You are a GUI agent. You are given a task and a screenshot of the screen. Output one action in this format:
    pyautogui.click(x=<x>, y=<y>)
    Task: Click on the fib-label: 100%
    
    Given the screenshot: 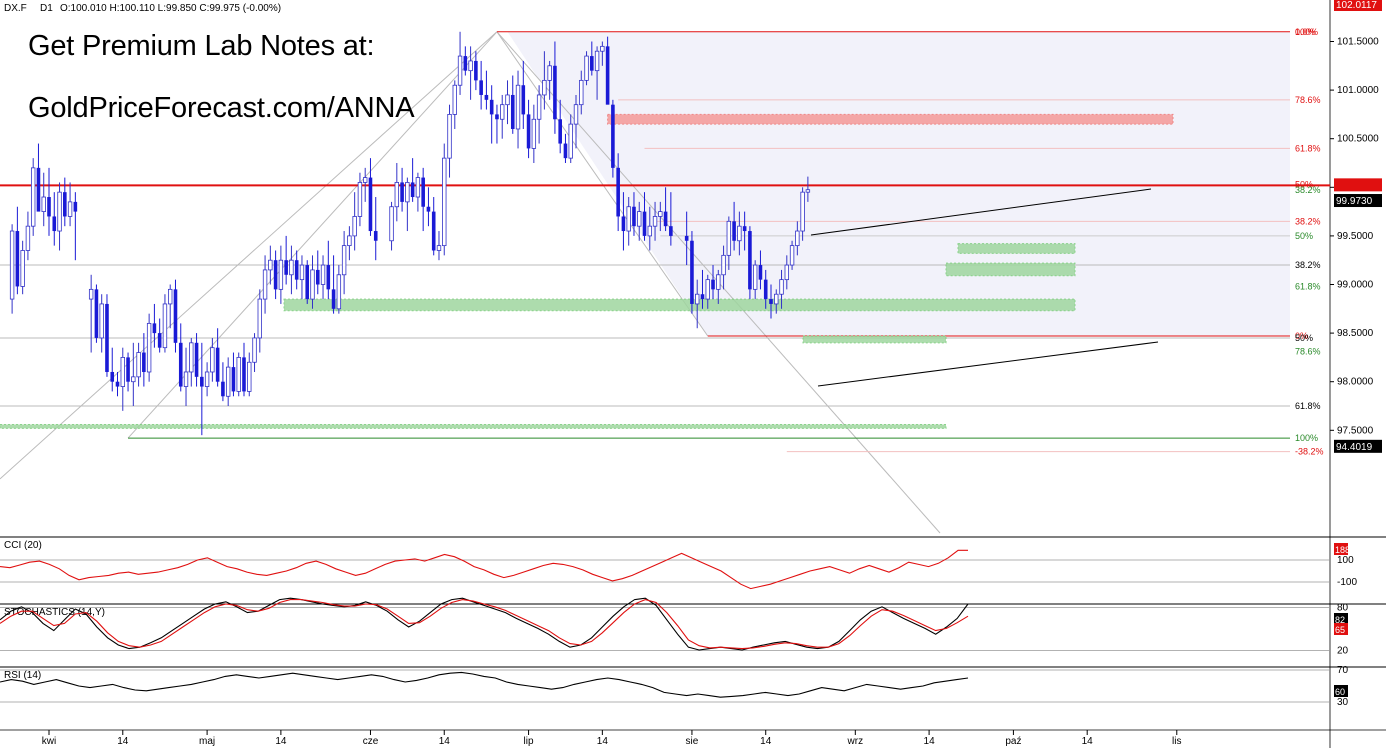 What is the action you would take?
    pyautogui.click(x=1306, y=438)
    